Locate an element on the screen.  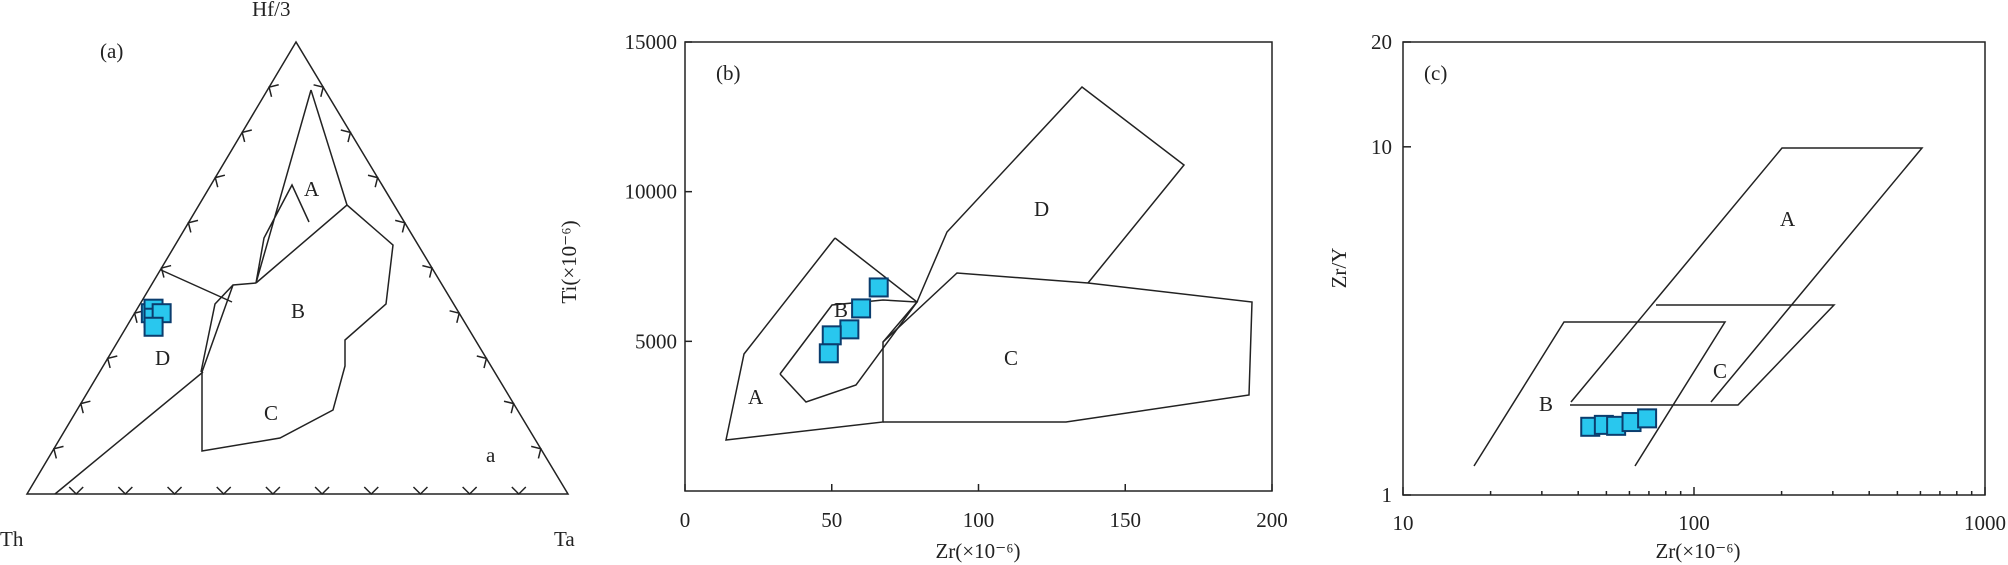
x-tick-label: 150 is located at coordinates (1126, 520).